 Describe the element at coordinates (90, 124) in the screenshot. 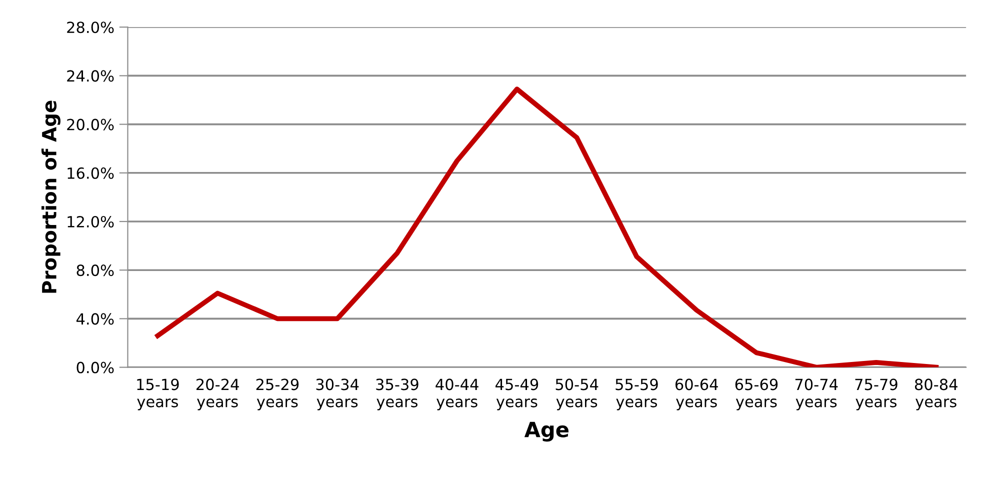

I see `y-tick-label: 20.0%` at that location.